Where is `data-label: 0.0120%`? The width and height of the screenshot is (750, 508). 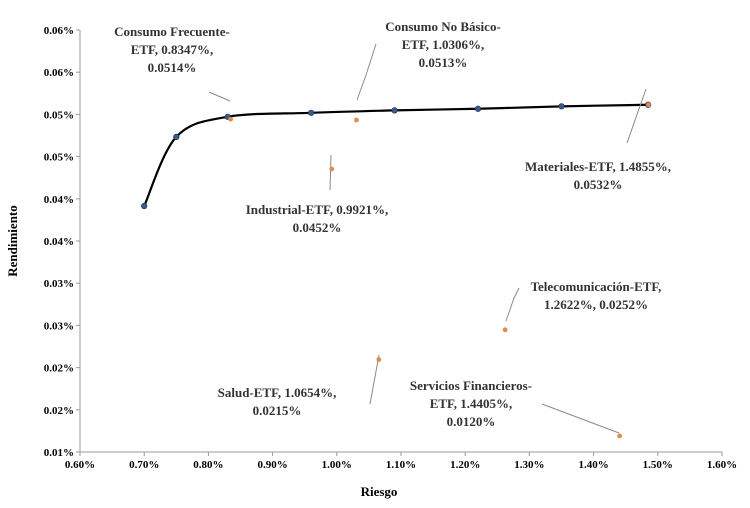
data-label: 0.0120% is located at coordinates (471, 421).